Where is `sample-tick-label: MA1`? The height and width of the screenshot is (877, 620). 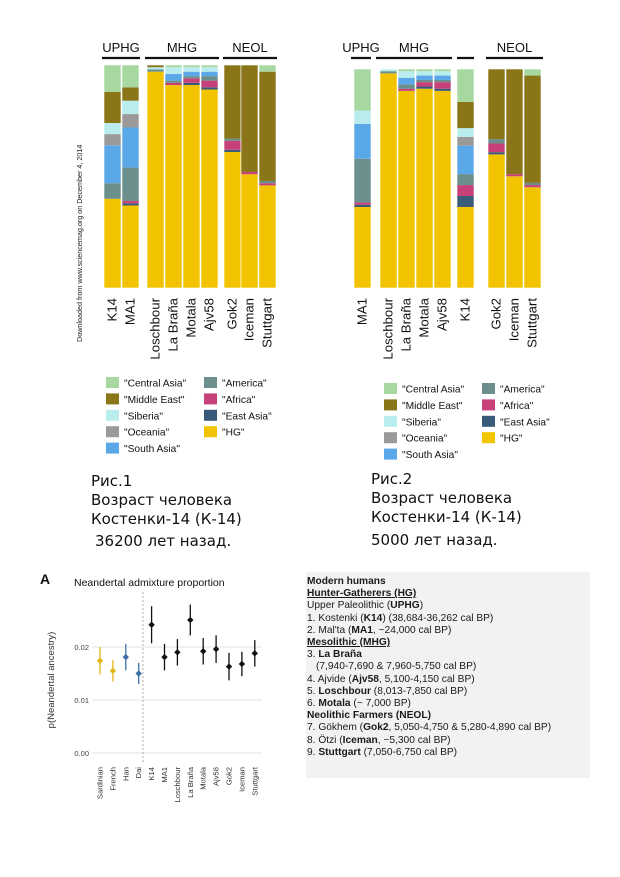 sample-tick-label: MA1 is located at coordinates (362, 311).